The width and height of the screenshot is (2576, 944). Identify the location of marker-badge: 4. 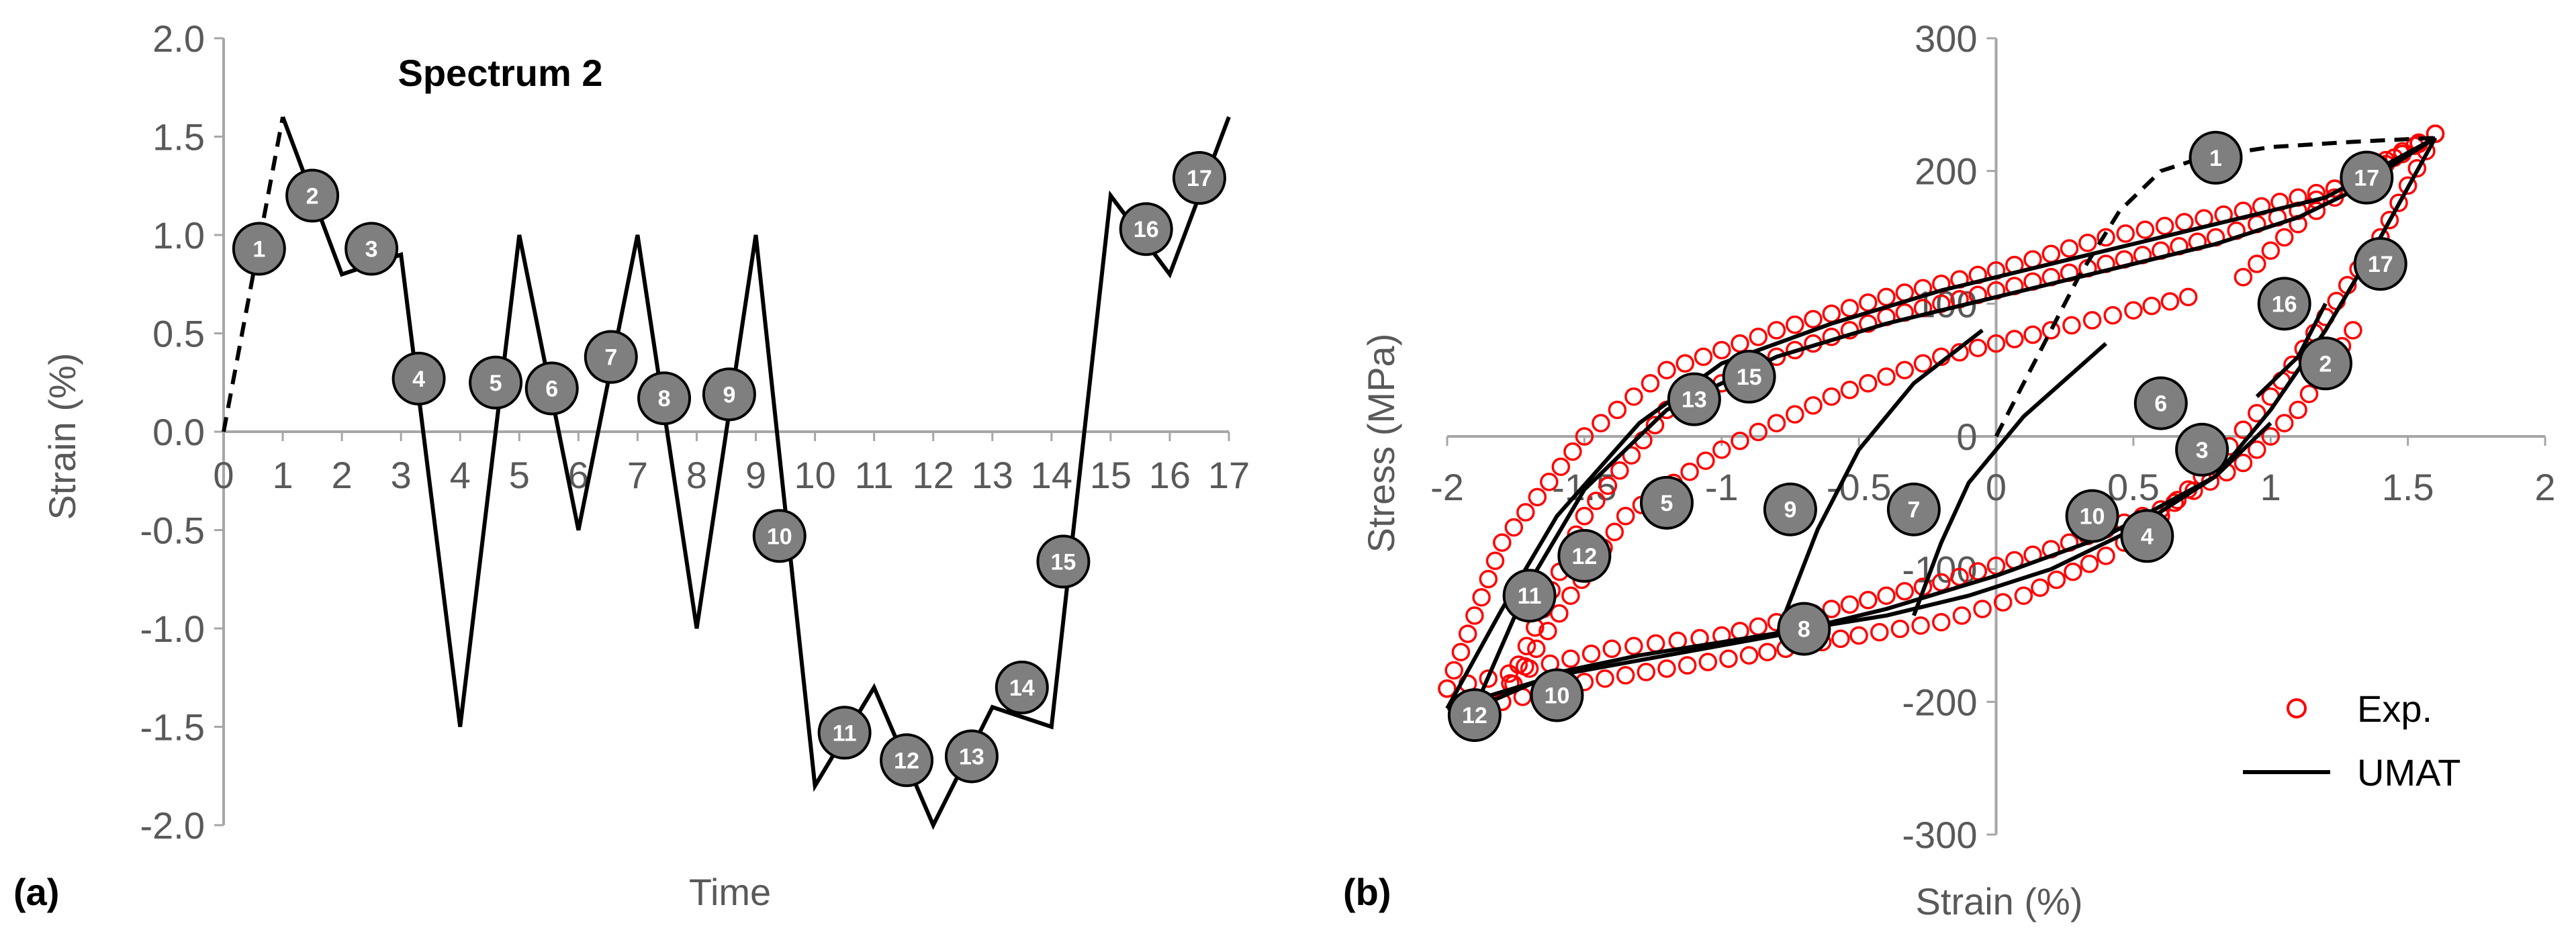
(2147, 536).